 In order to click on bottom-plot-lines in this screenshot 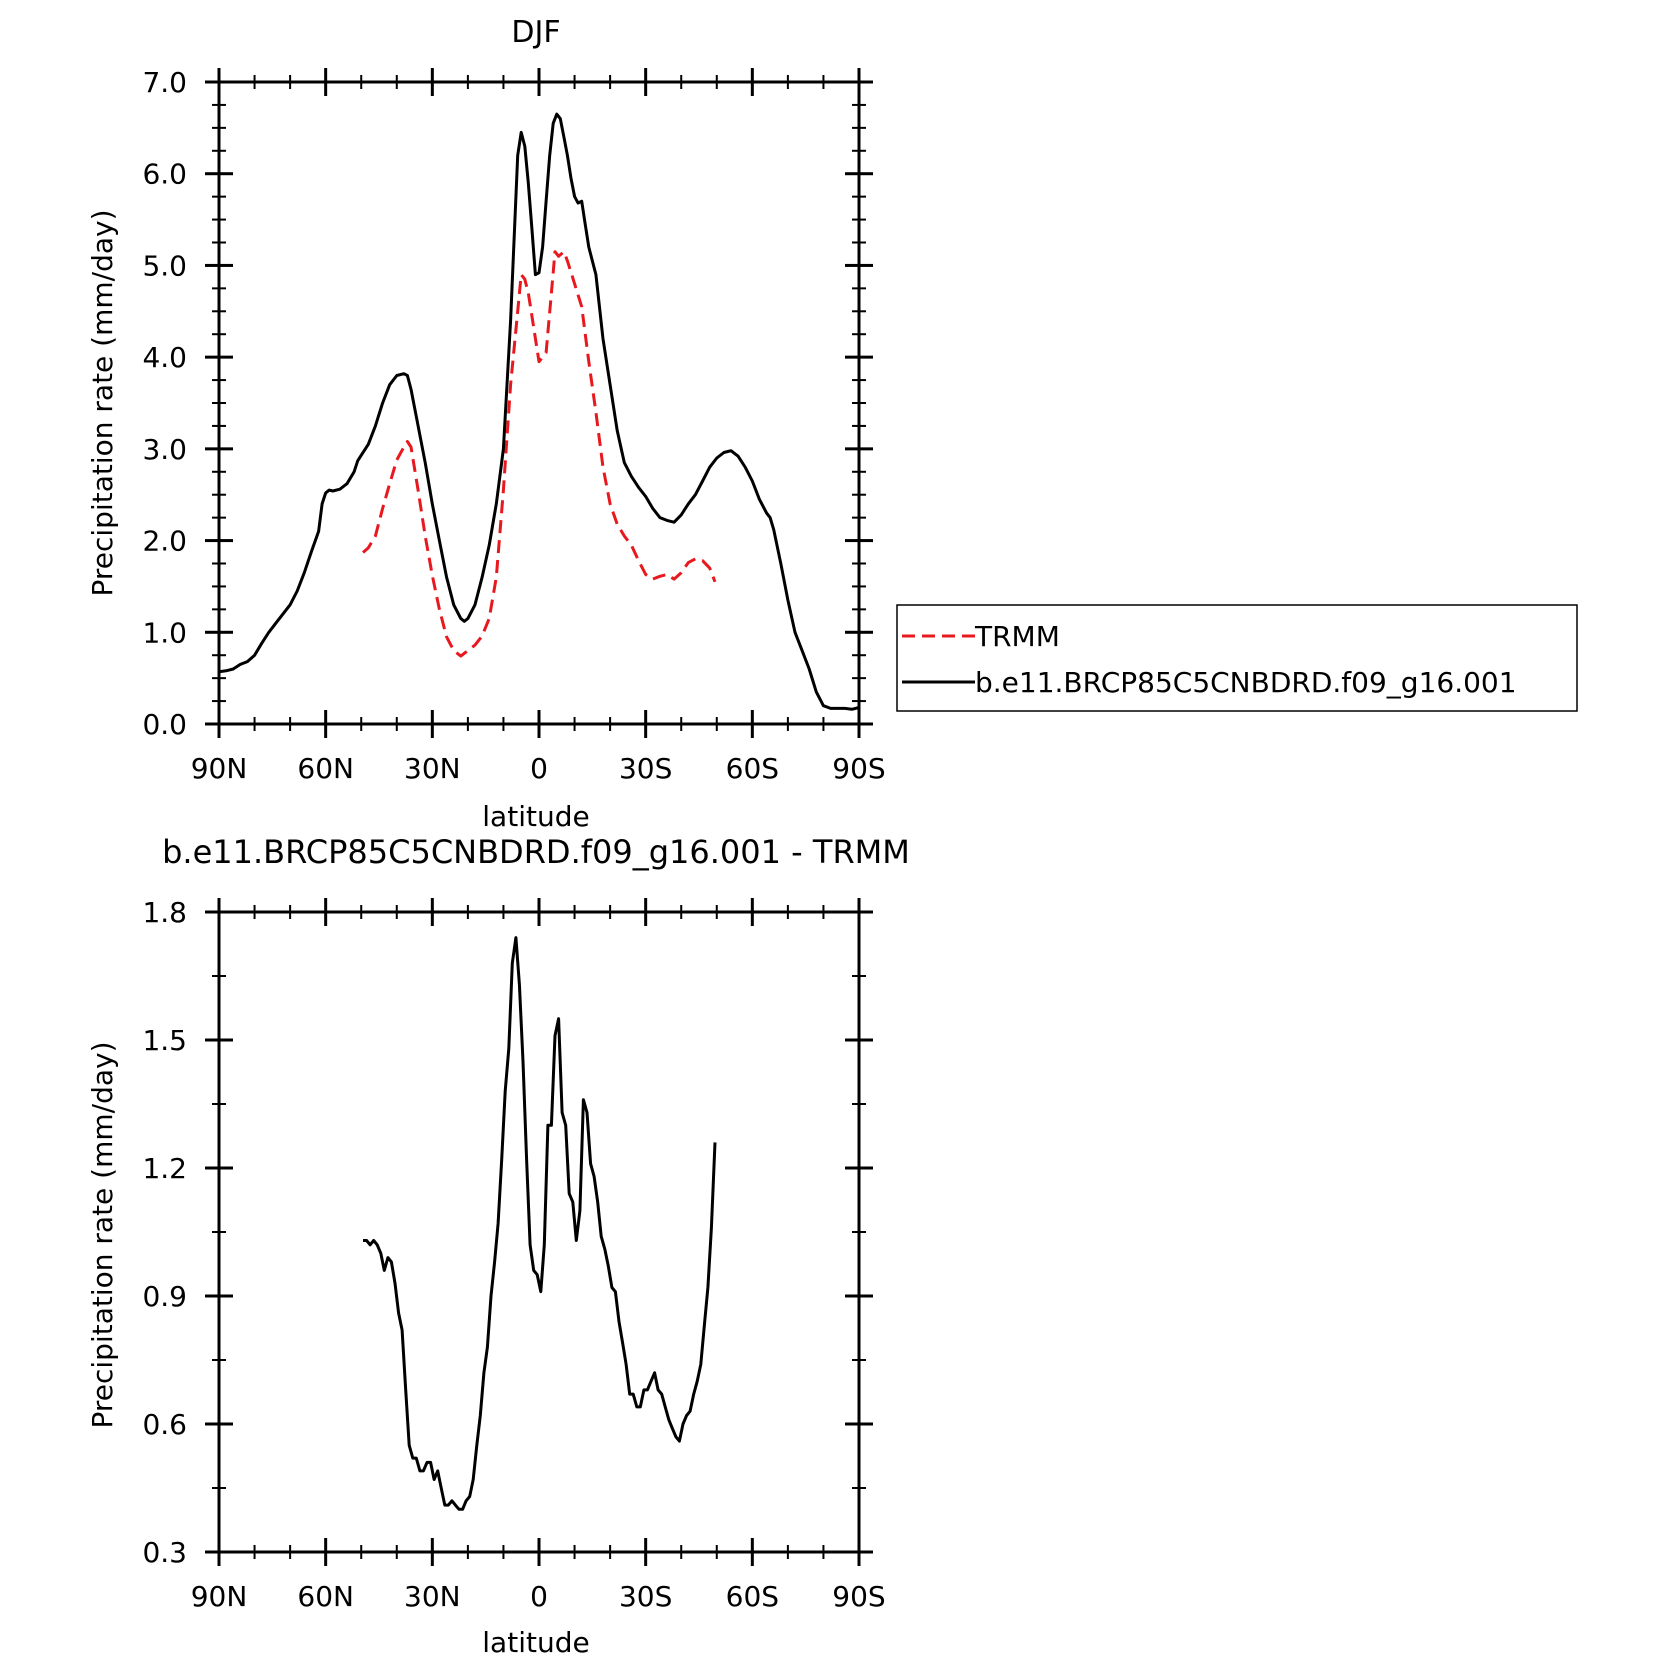, I will do `click(540, 1223)`.